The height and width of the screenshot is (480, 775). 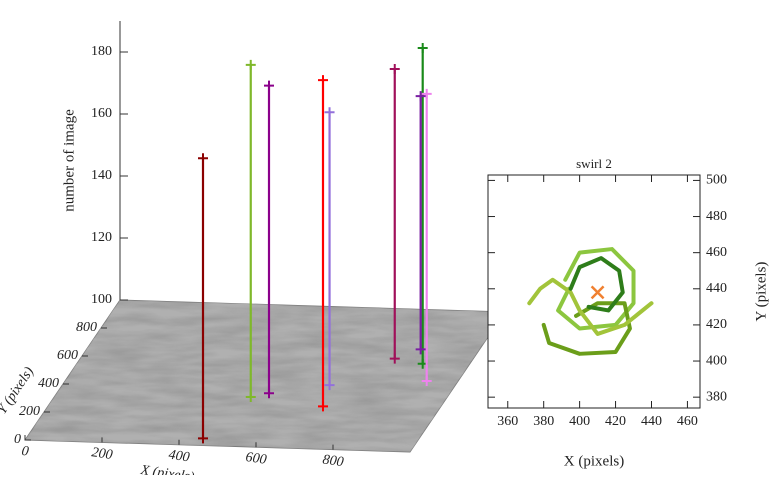 I want to click on x-tick-label: 420, so click(x=615, y=421).